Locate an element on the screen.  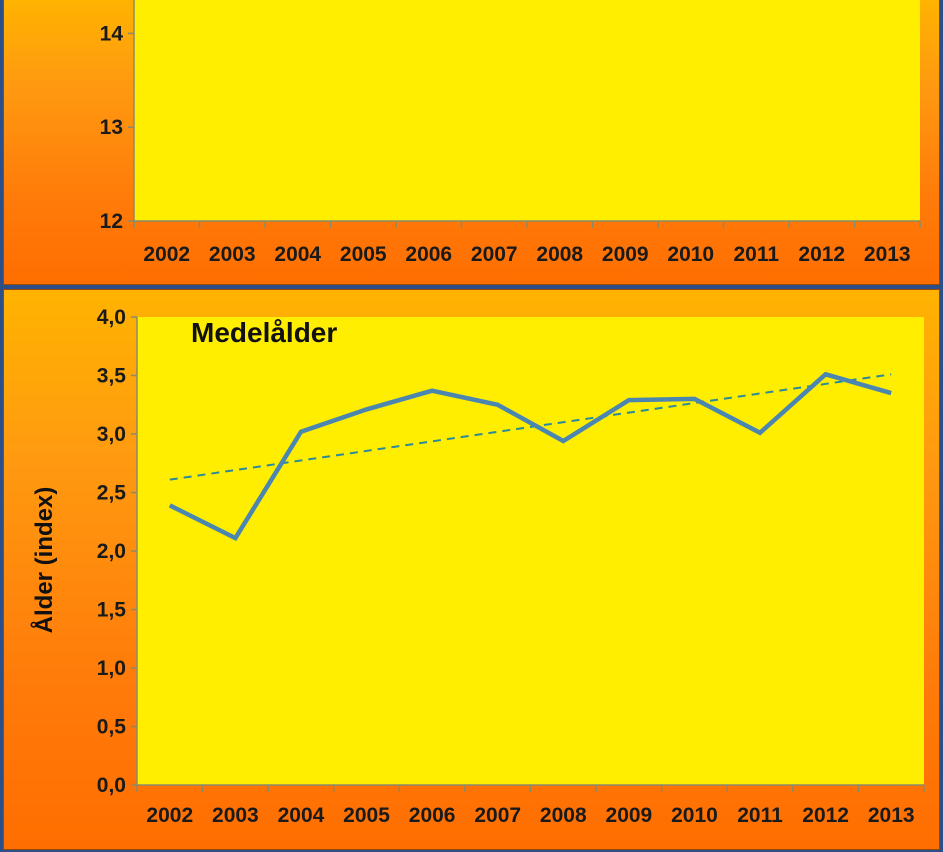
trend-line is located at coordinates (530, 427).